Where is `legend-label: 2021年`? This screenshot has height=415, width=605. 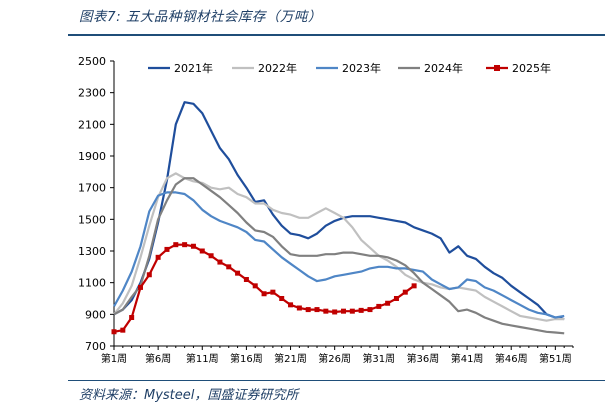 legend-label: 2021年 is located at coordinates (193, 68).